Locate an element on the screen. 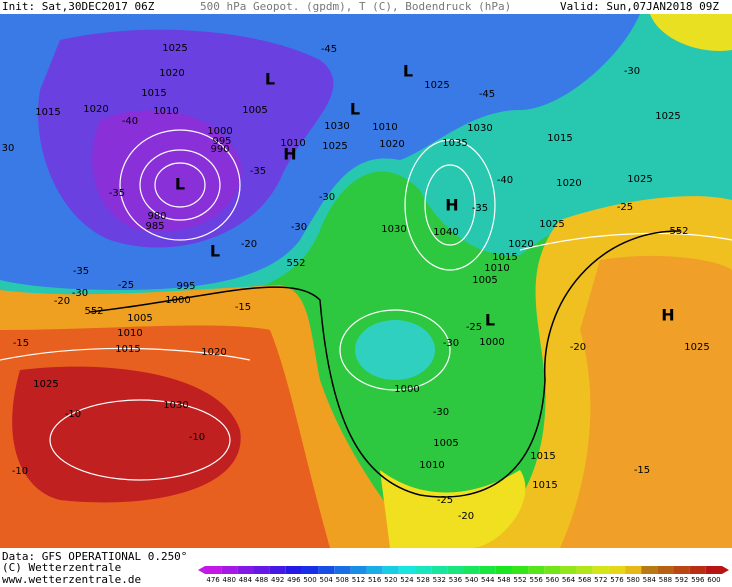 The height and width of the screenshot is (587, 732). data-source: Data: GFS OPERATIONAL 0.250° is located at coordinates (94, 556).